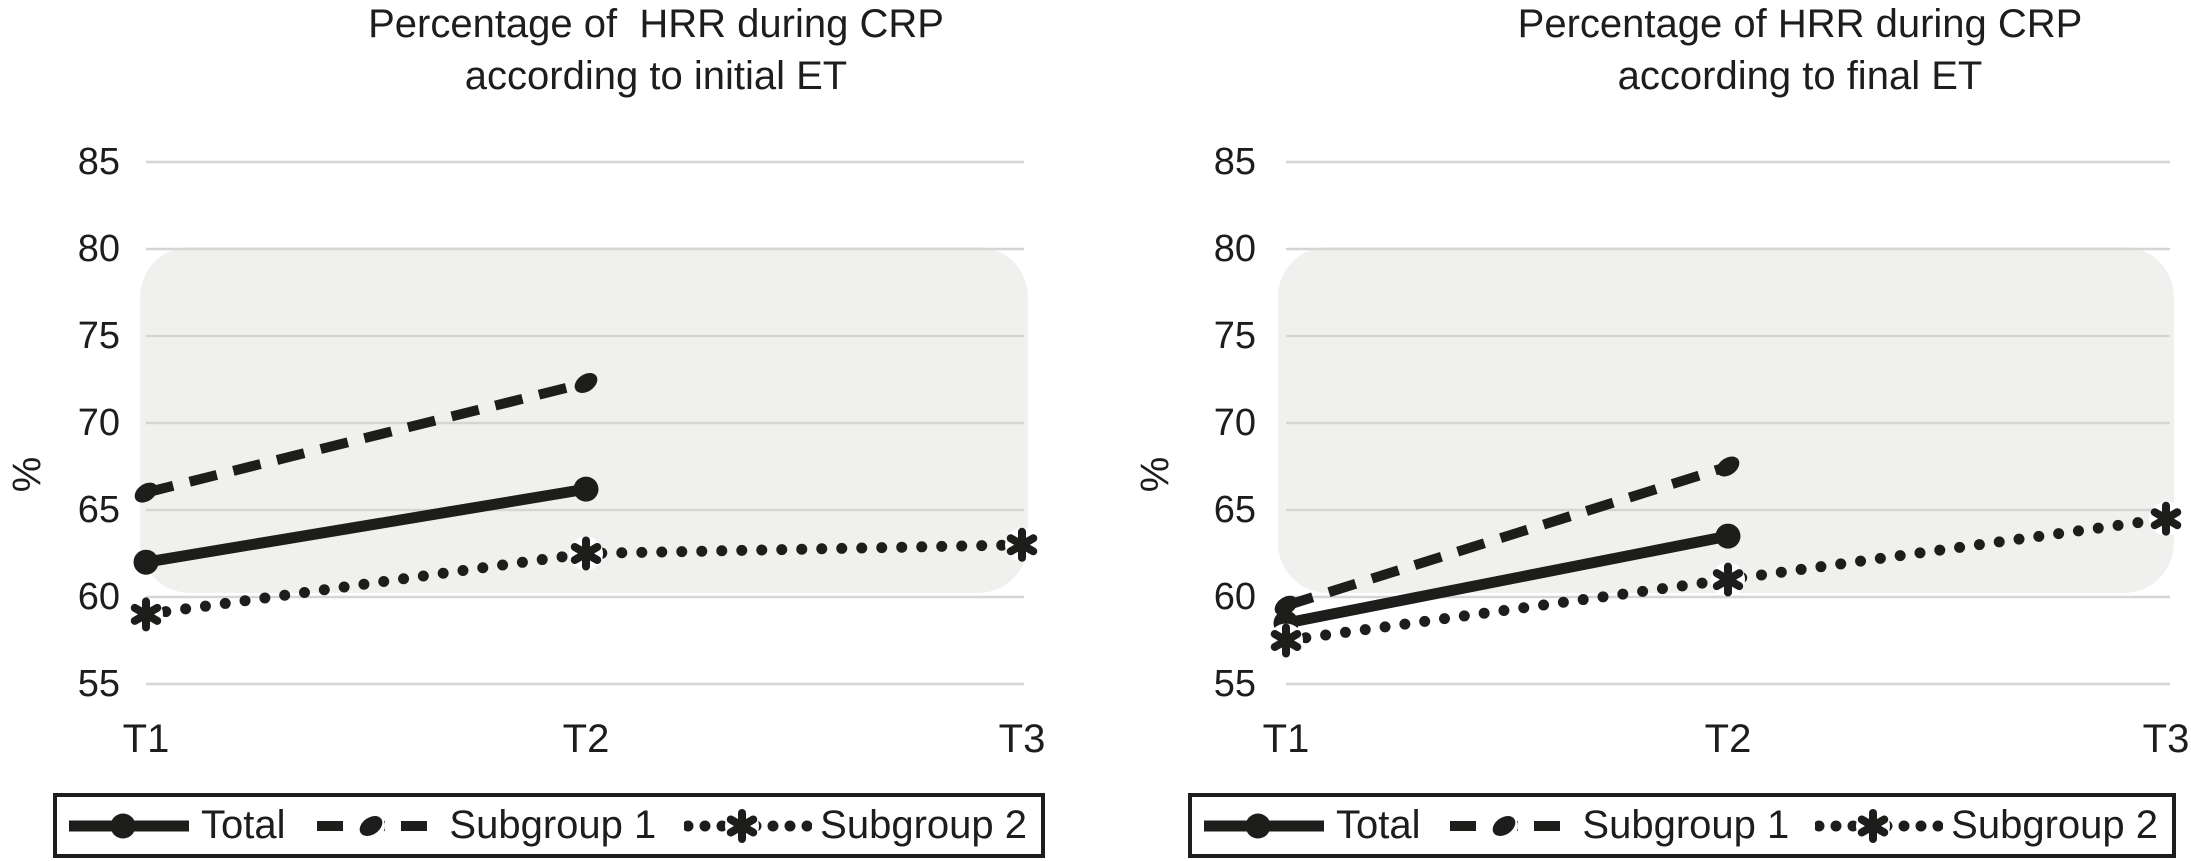 This screenshot has width=2191, height=861. I want to click on series-line-dotted, so click(1726, 579).